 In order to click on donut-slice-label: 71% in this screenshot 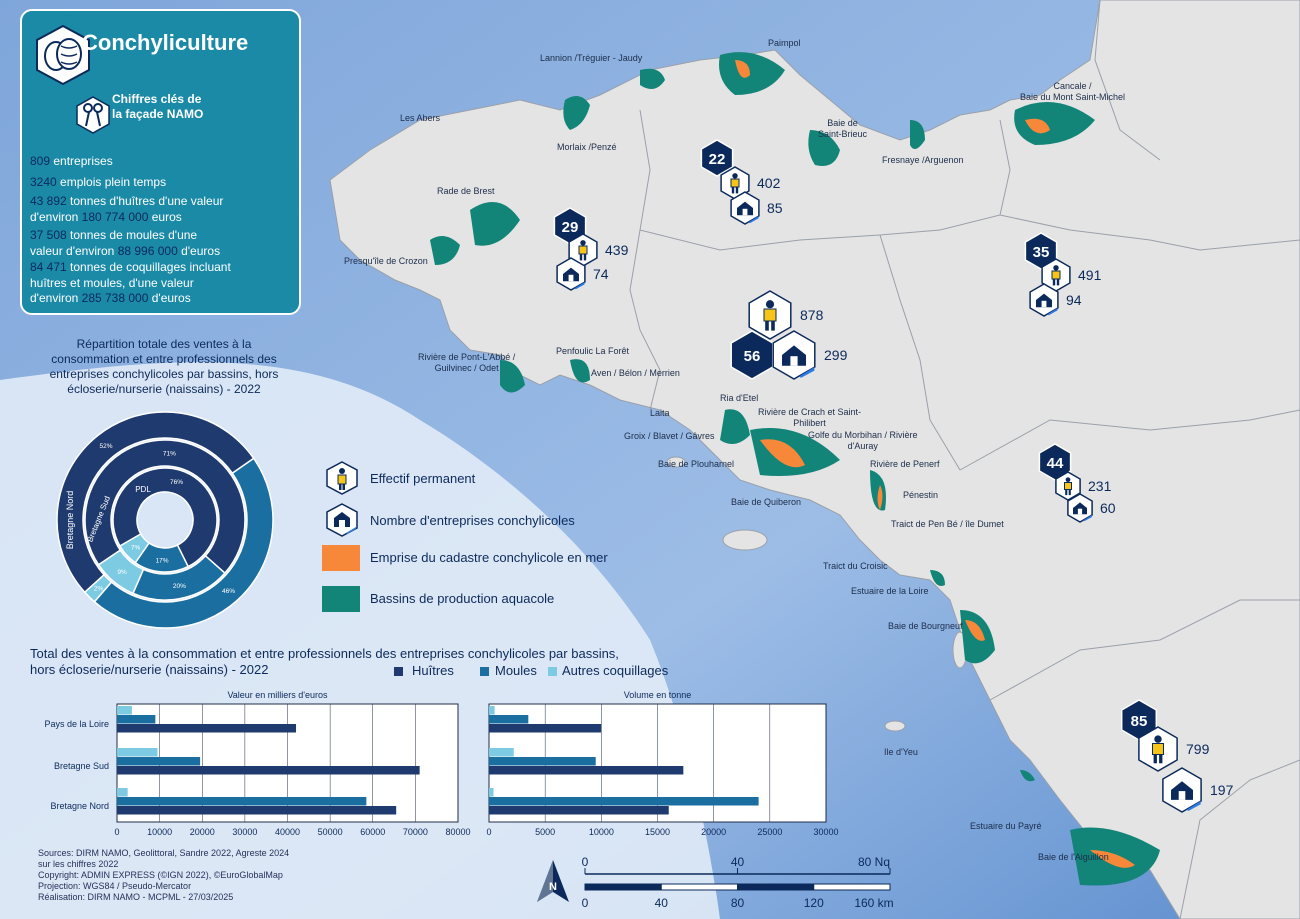, I will do `click(169, 454)`.